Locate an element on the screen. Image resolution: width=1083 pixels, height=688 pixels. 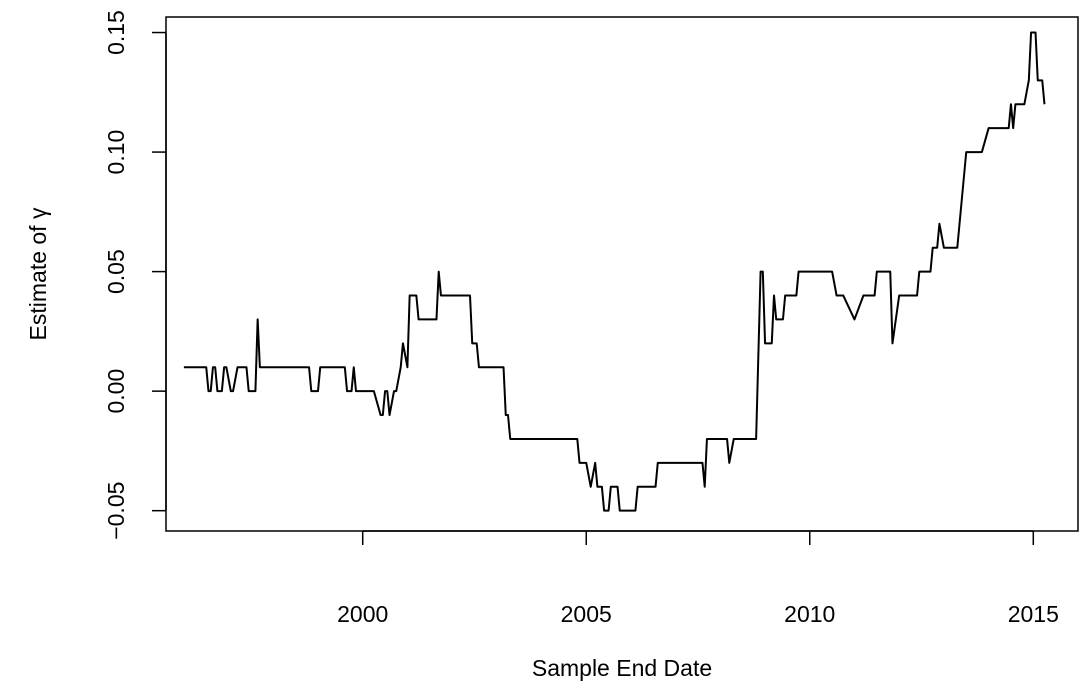
y-tick-label: 0.05 is located at coordinates (116, 271).